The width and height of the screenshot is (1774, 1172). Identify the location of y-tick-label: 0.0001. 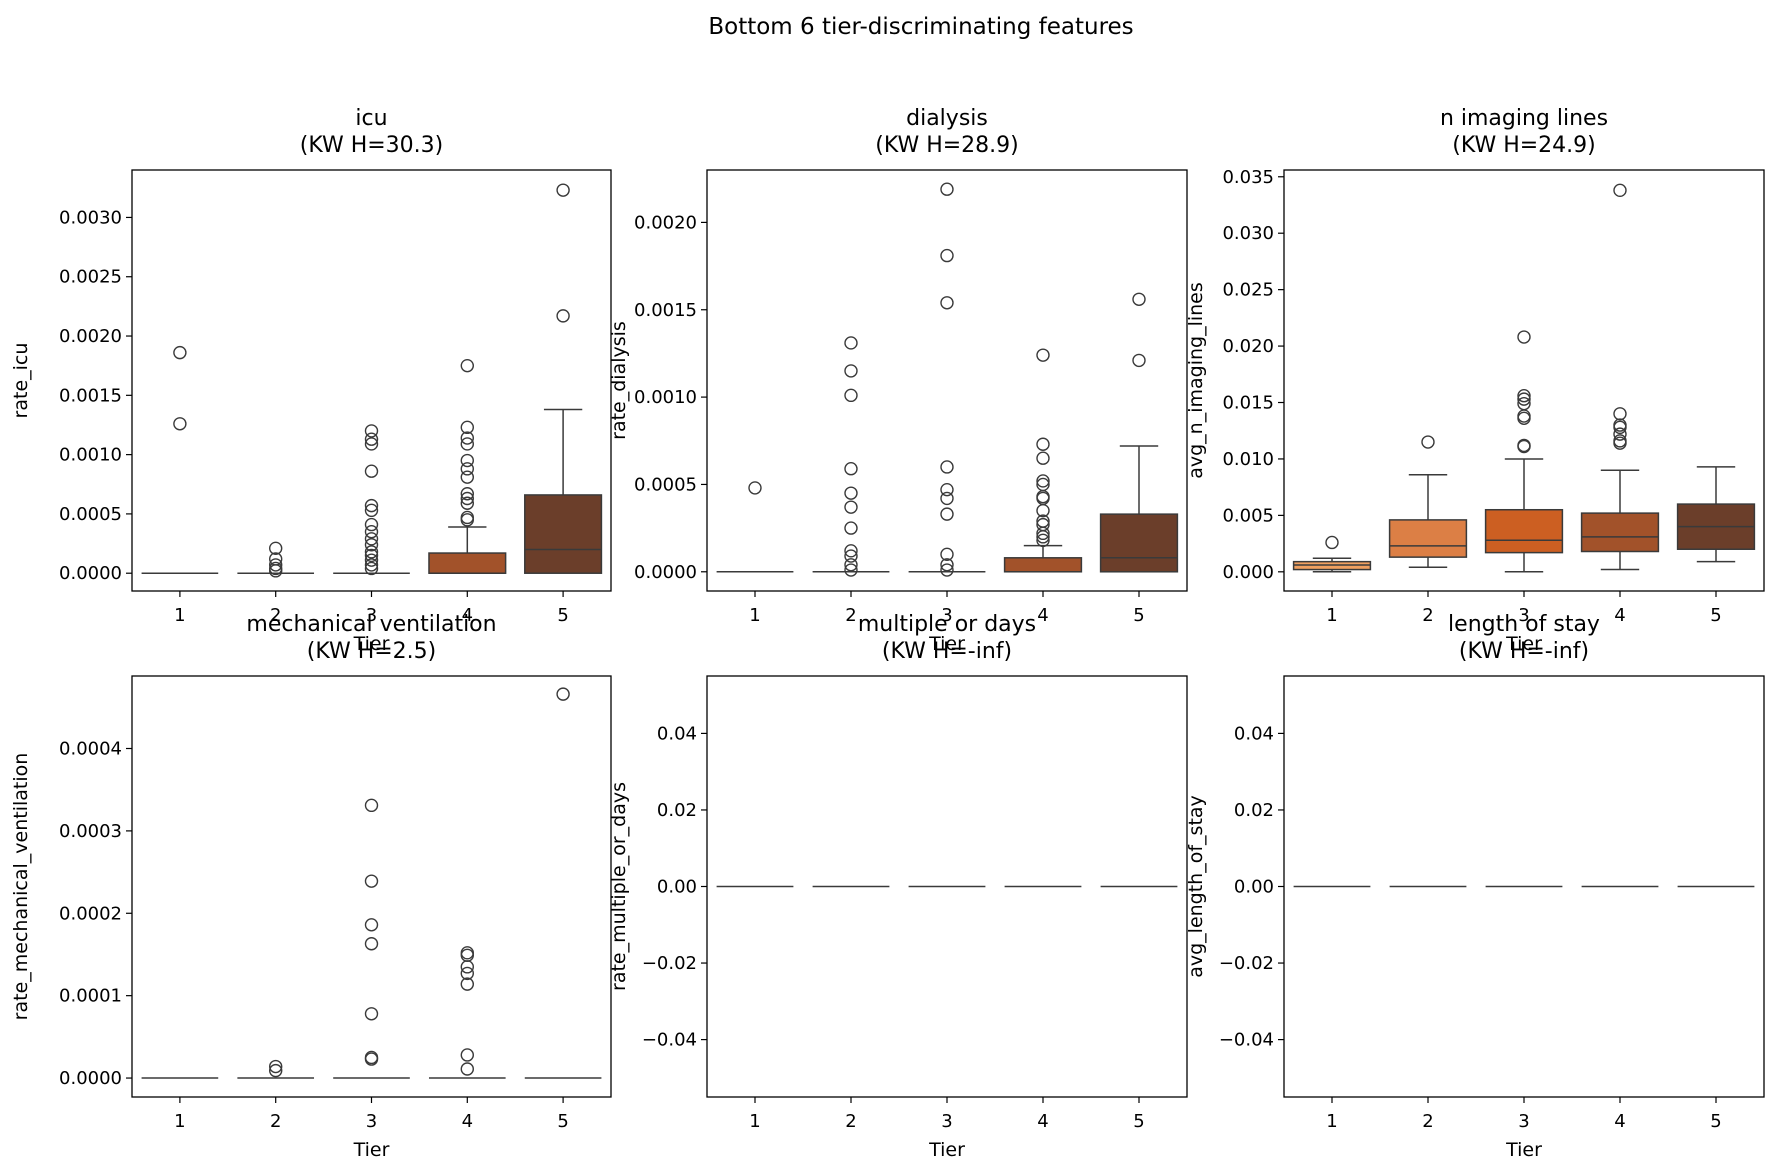
(90, 996).